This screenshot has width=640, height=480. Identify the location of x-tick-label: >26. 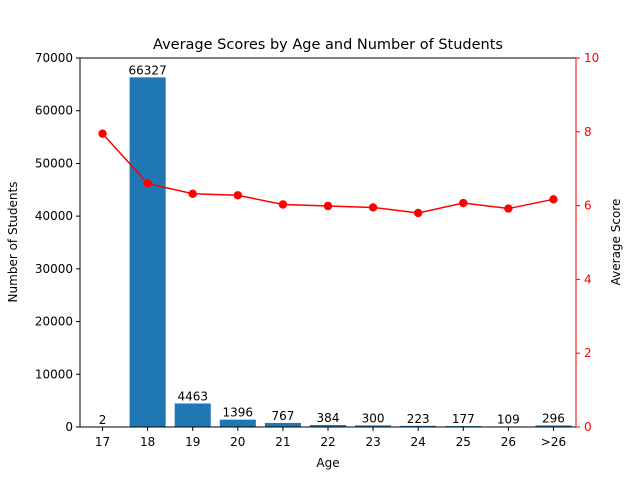
(553, 442).